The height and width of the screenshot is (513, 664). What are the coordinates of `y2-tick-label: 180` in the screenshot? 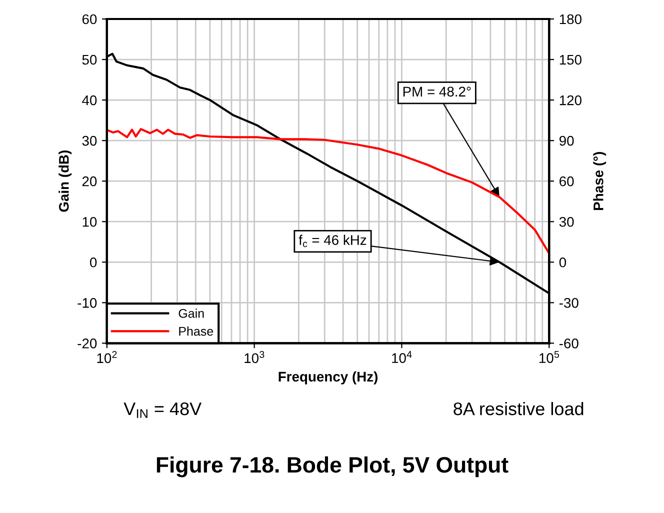 It's located at (571, 19).